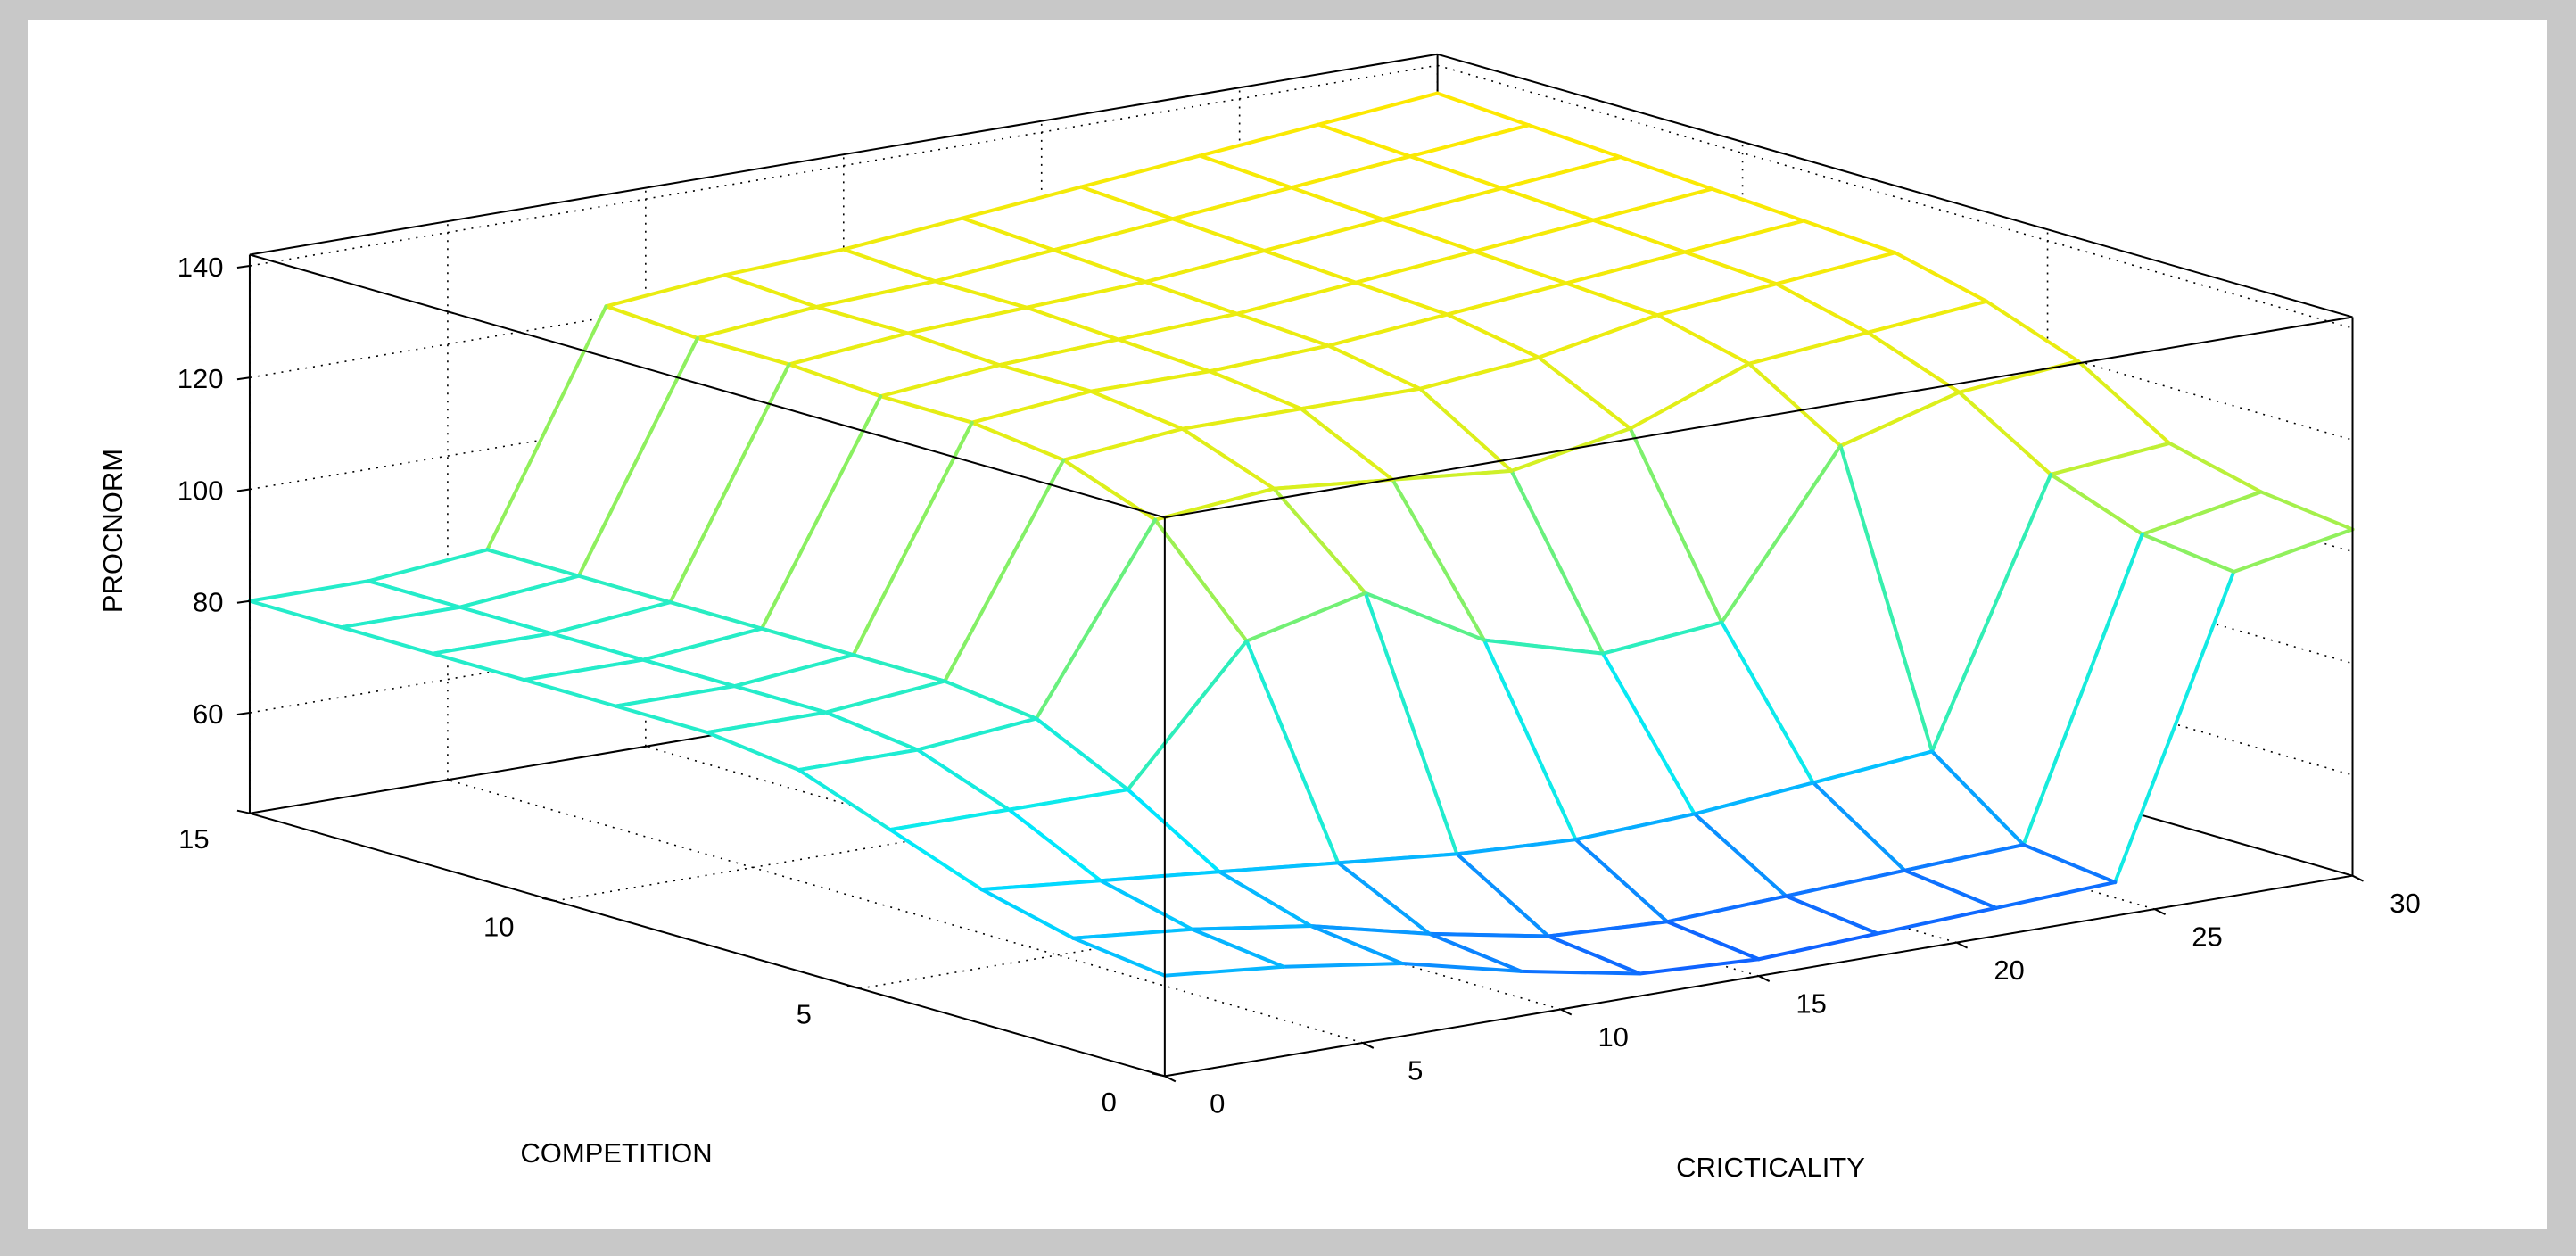  Describe the element at coordinates (201, 491) in the screenshot. I see `z-tick-label: 100` at that location.